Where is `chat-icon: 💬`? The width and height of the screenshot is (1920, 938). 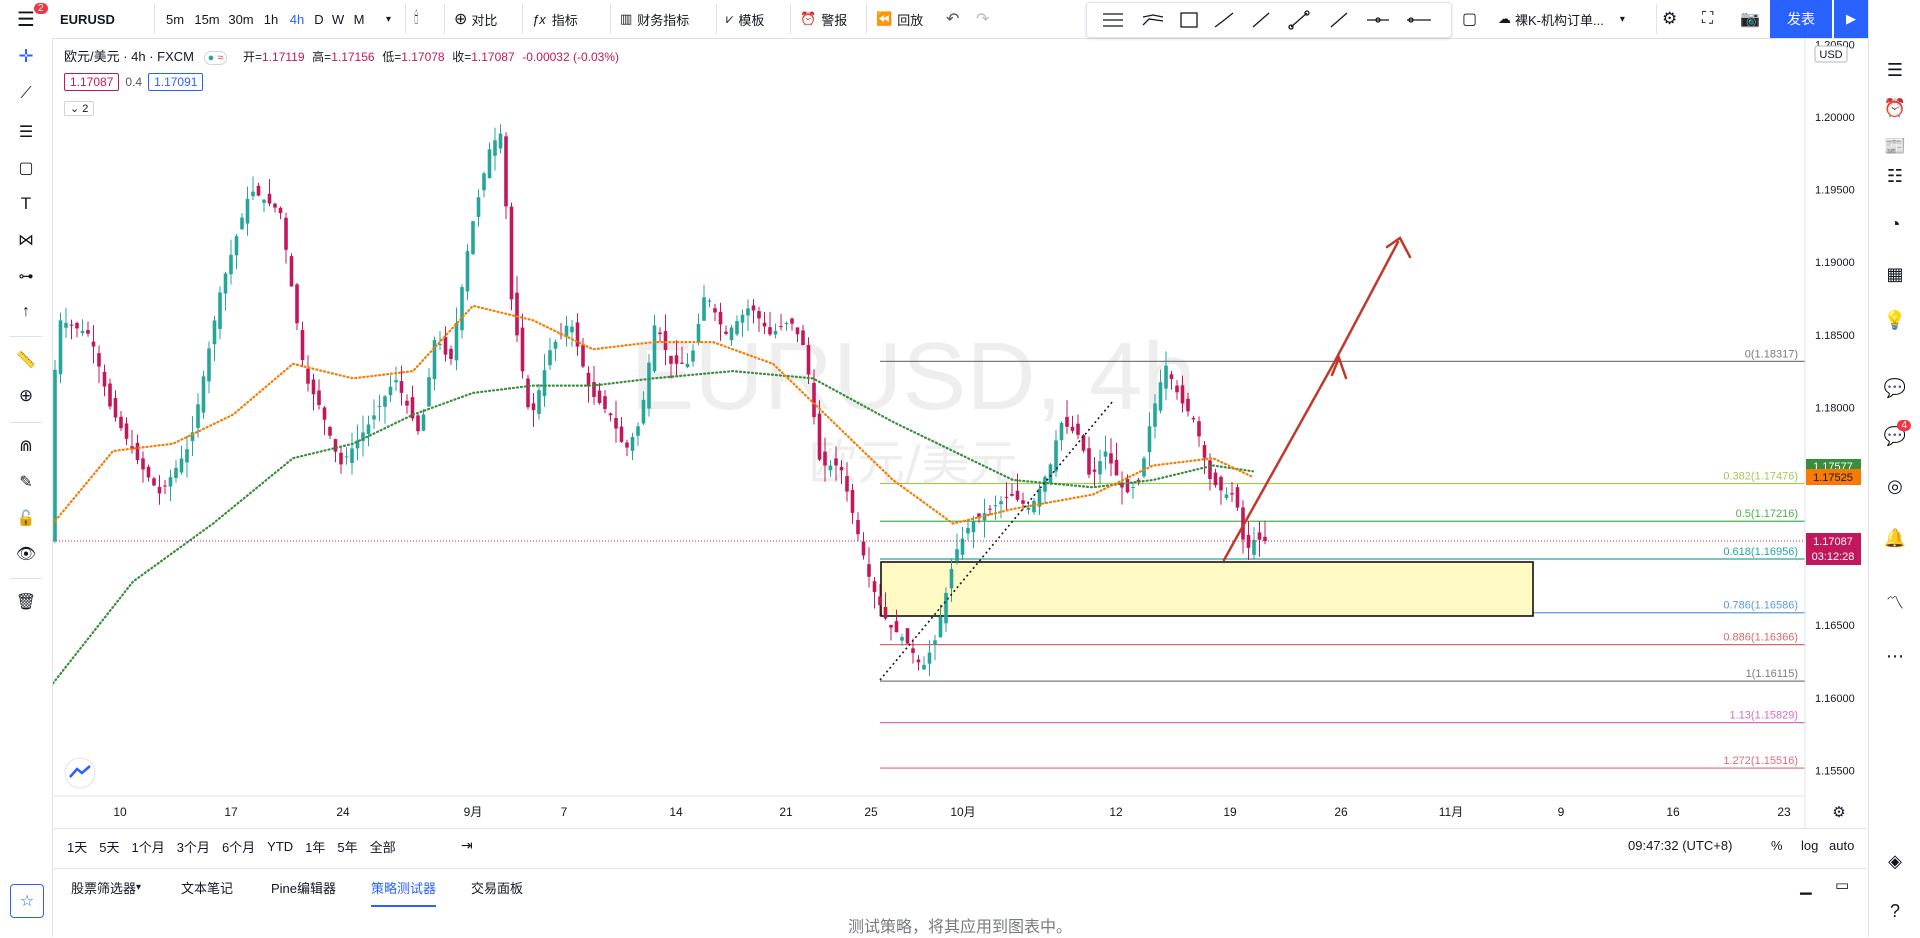 chat-icon: 💬 is located at coordinates (1895, 387).